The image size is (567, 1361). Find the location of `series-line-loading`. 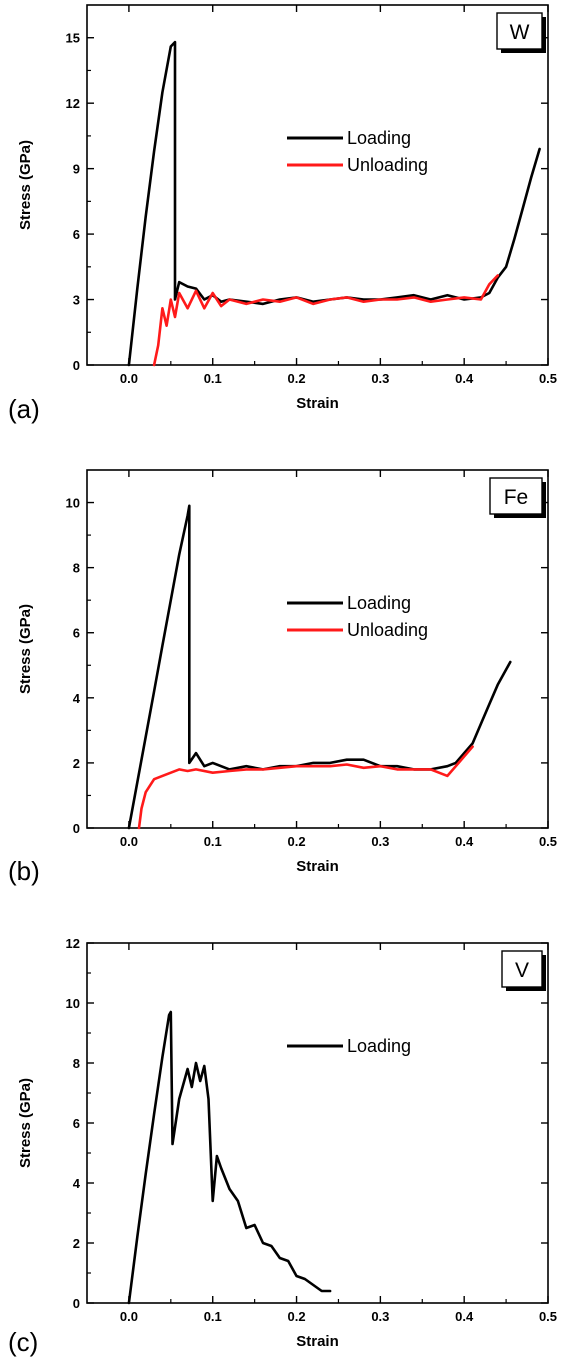

series-line-loading is located at coordinates (229, 1157).